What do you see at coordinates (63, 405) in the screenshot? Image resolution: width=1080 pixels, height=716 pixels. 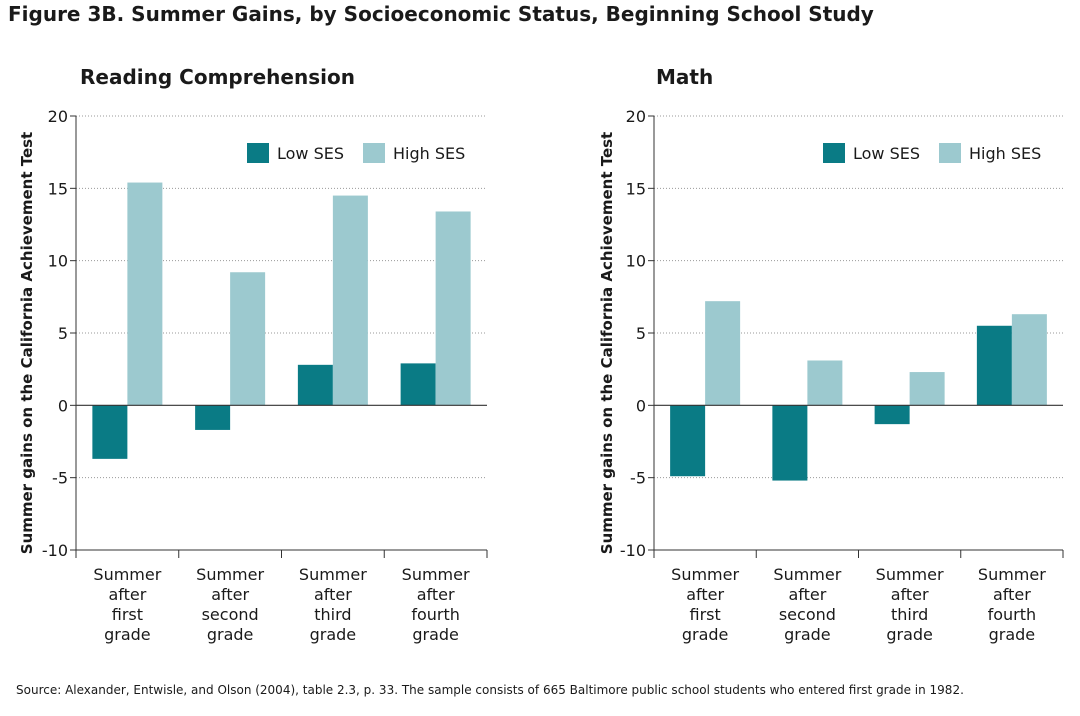 I see `reading-y-tick-label: 0` at bounding box center [63, 405].